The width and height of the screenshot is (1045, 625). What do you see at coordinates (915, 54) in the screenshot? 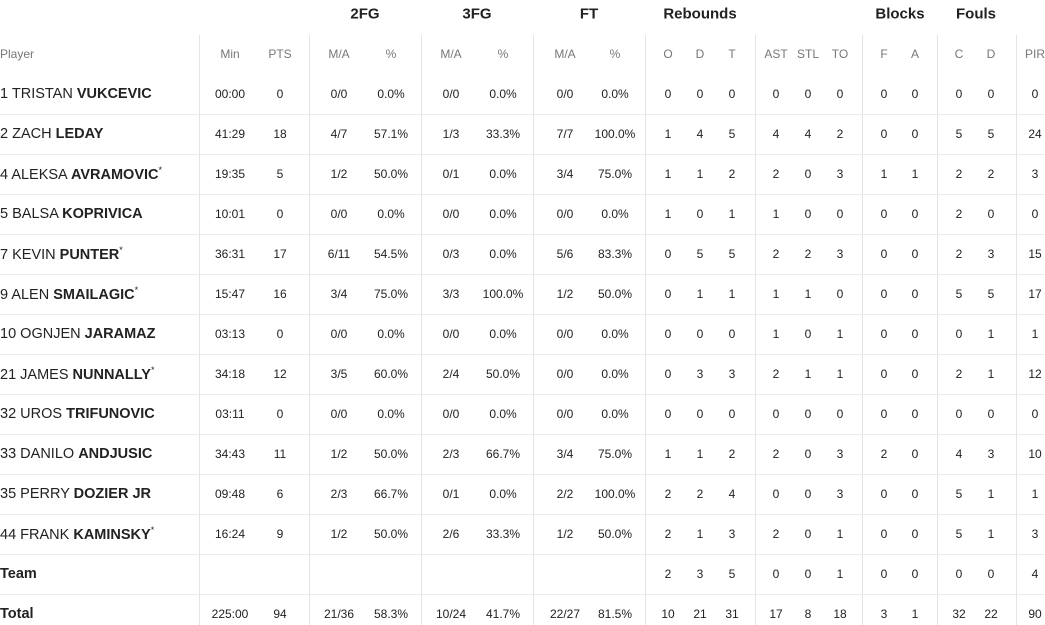
I see `column-header: A` at bounding box center [915, 54].